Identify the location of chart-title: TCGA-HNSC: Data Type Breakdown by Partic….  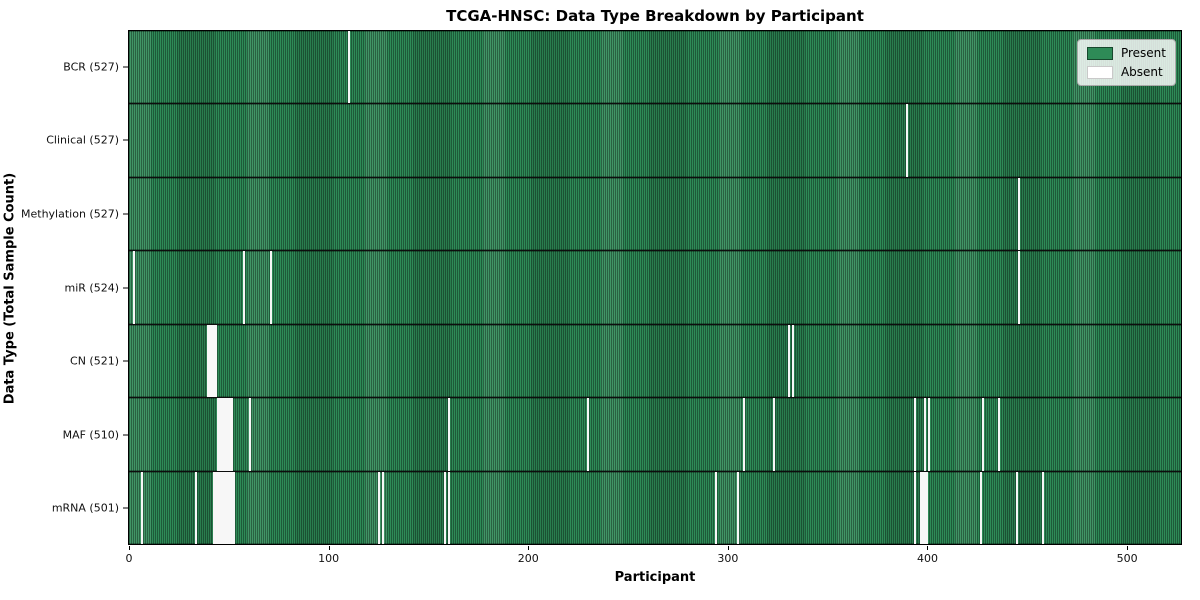
(655, 16).